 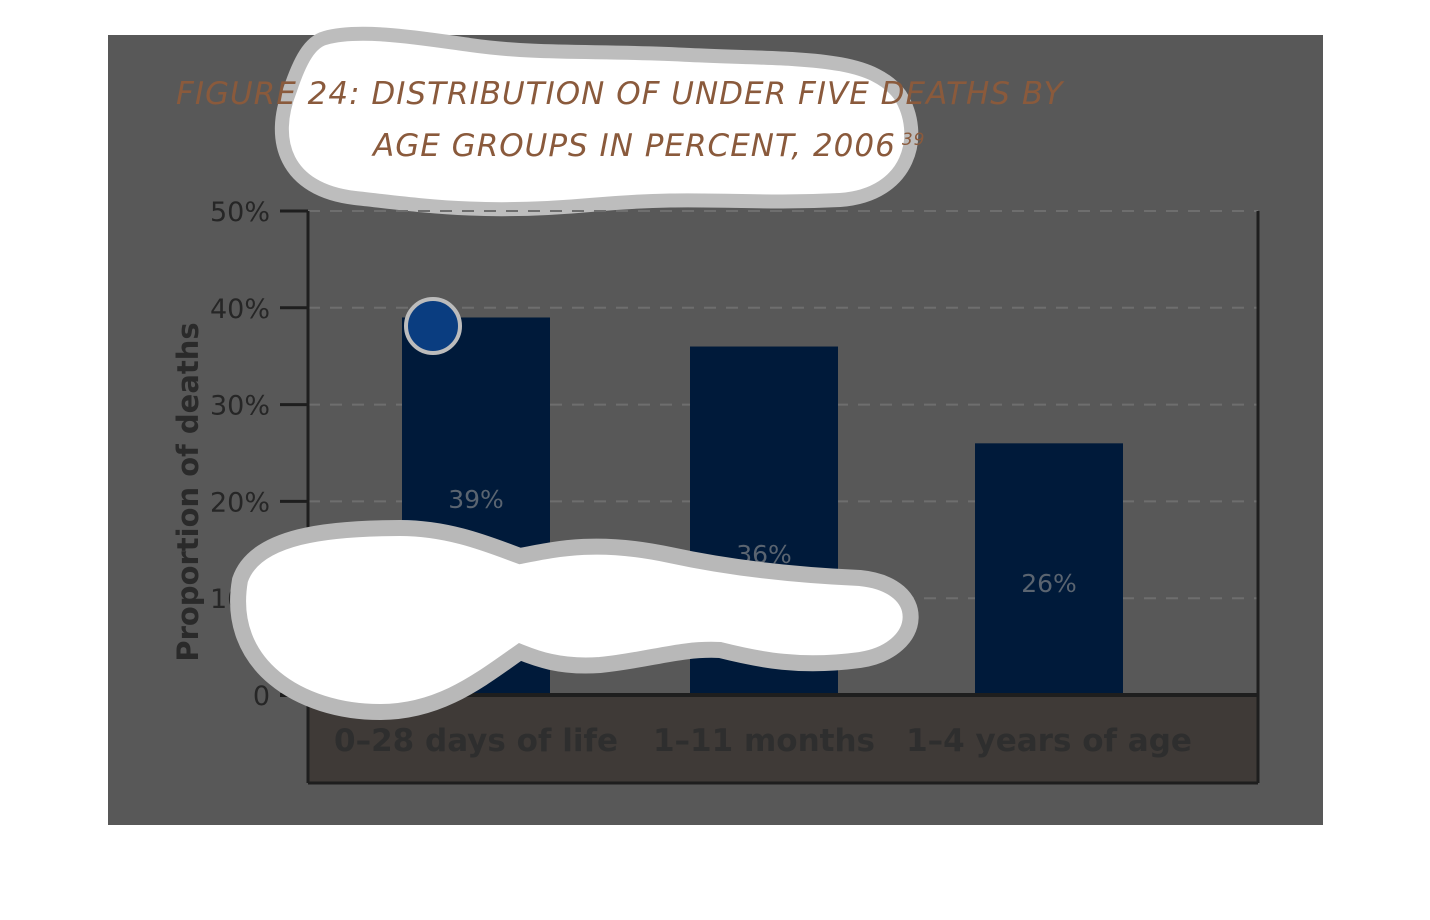 I want to click on y-tick-label: 40%, so click(x=240, y=309).